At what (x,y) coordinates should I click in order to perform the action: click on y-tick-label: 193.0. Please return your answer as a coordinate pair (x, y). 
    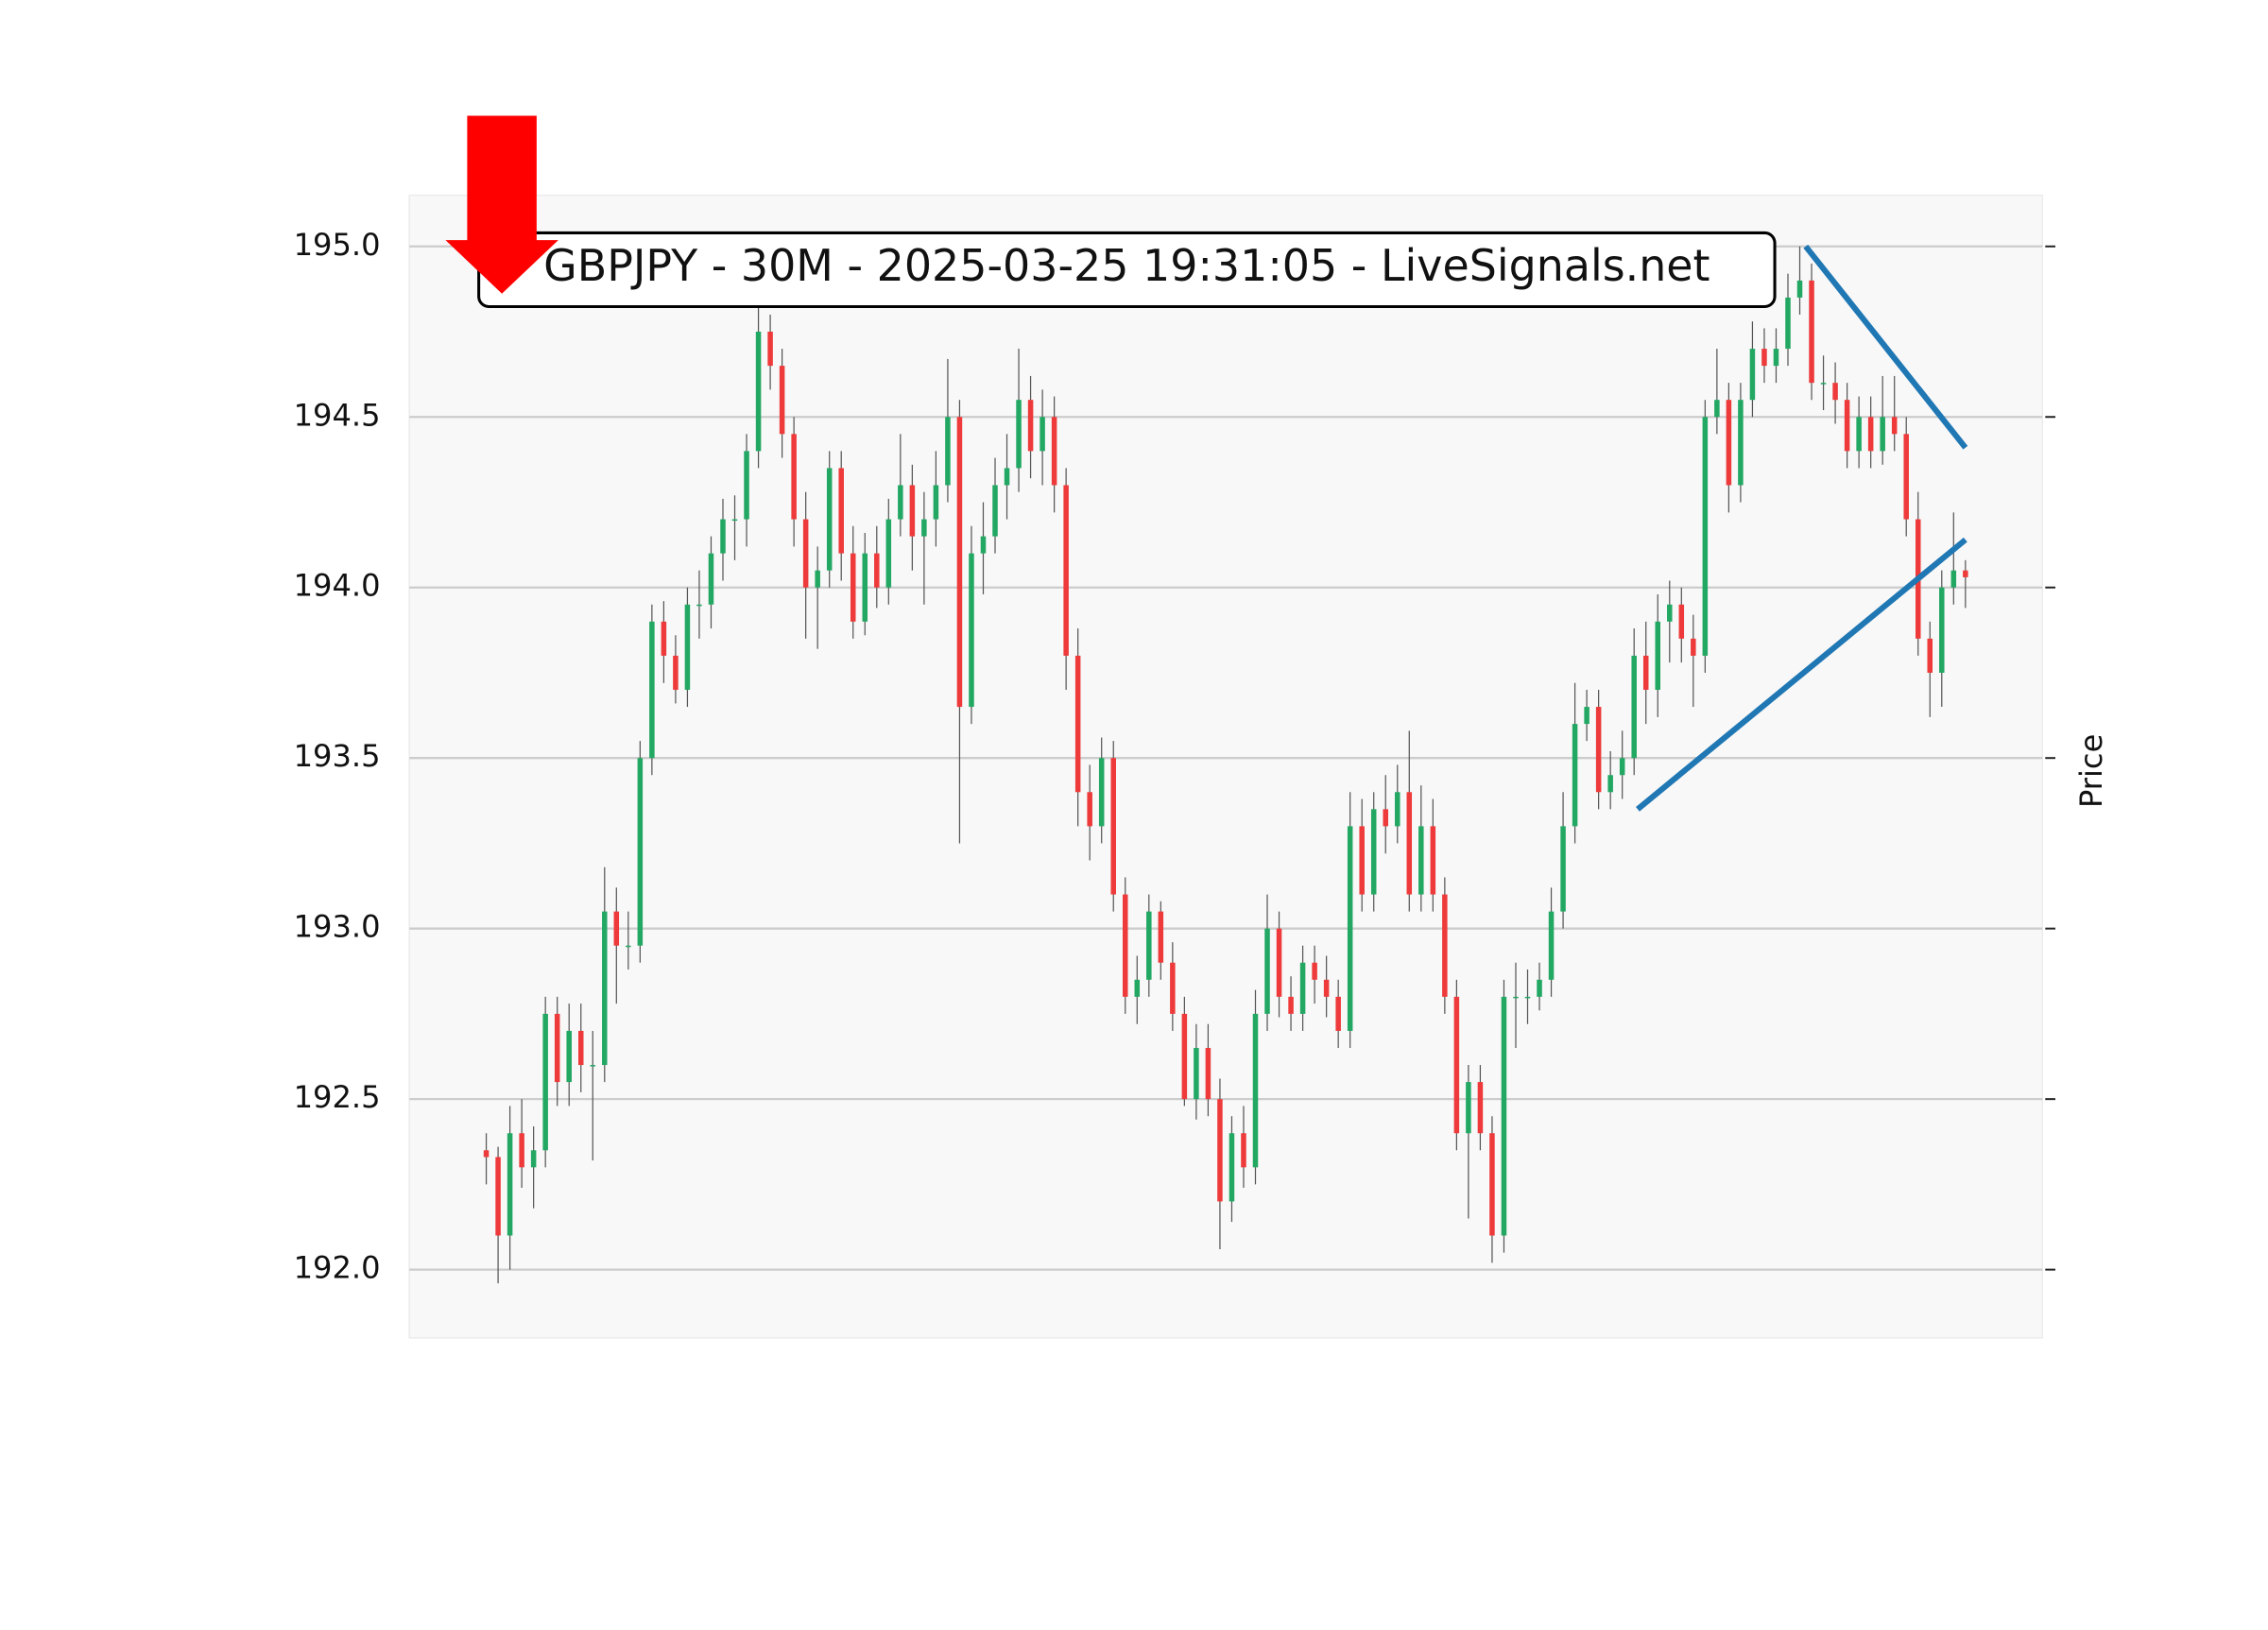
    Looking at the image, I should click on (337, 927).